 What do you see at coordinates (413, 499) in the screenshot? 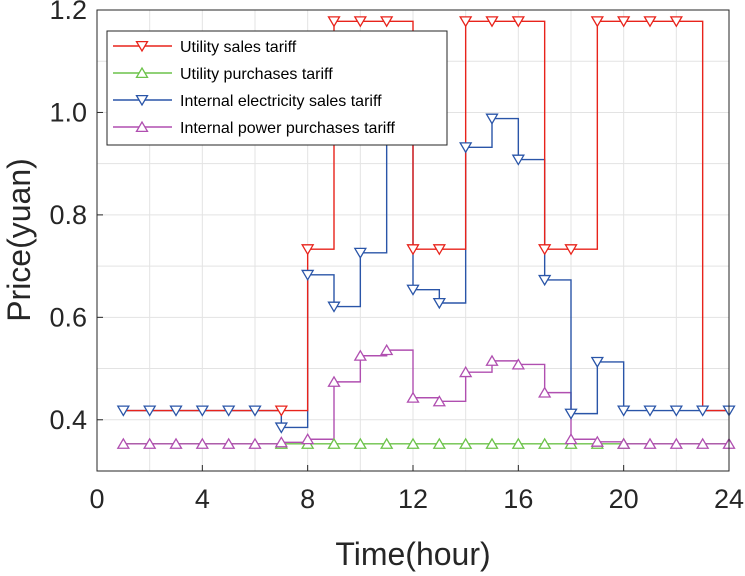
I see `x-tick-label: 12` at bounding box center [413, 499].